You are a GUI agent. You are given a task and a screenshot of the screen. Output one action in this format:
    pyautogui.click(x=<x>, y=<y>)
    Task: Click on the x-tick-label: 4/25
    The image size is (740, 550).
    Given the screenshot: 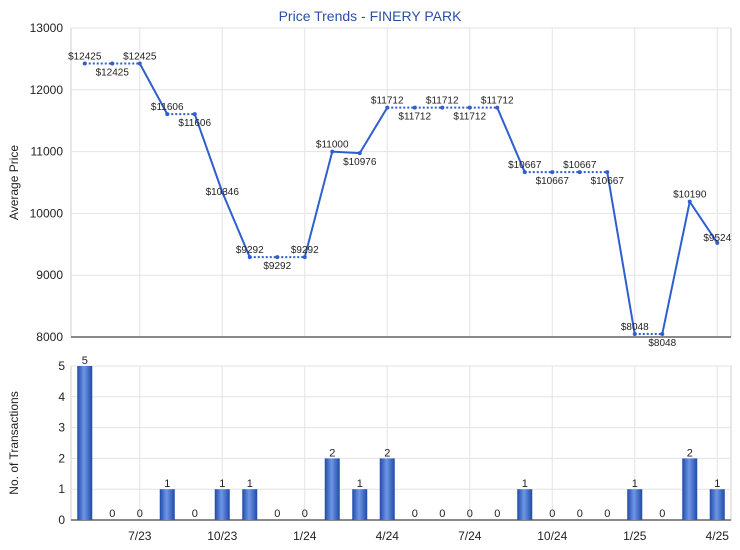 What is the action you would take?
    pyautogui.click(x=718, y=536)
    